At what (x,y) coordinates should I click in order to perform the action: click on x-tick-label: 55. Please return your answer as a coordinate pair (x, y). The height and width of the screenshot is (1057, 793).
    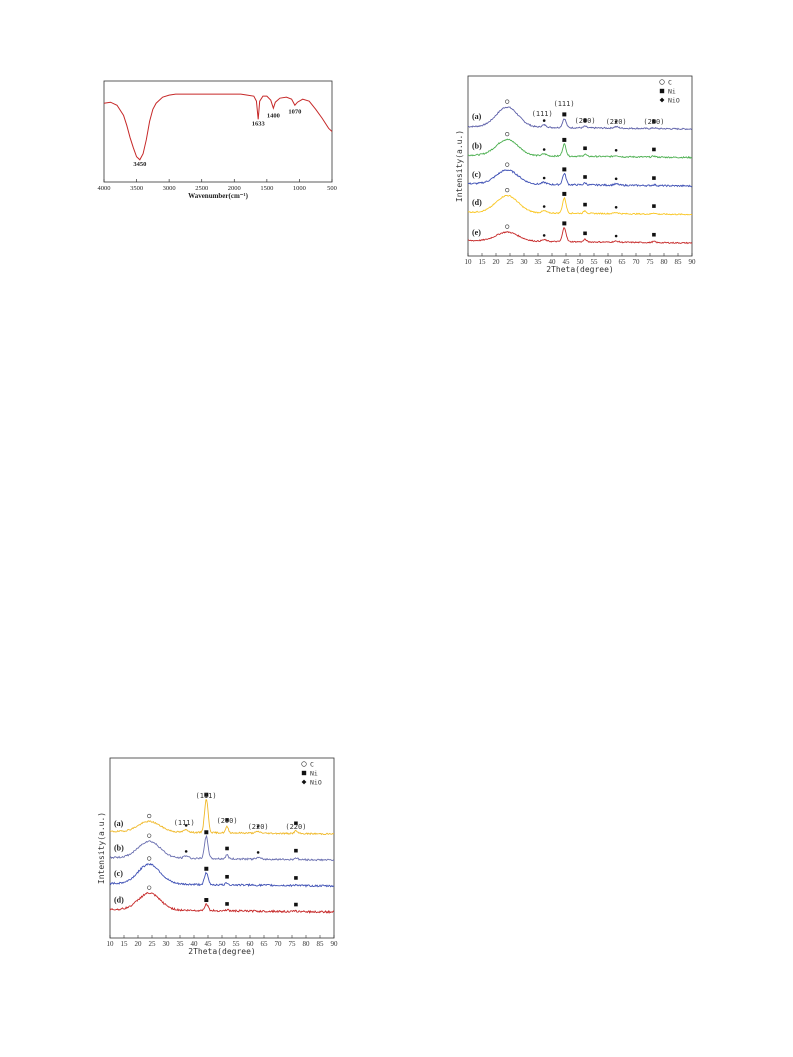
    Looking at the image, I should click on (237, 944).